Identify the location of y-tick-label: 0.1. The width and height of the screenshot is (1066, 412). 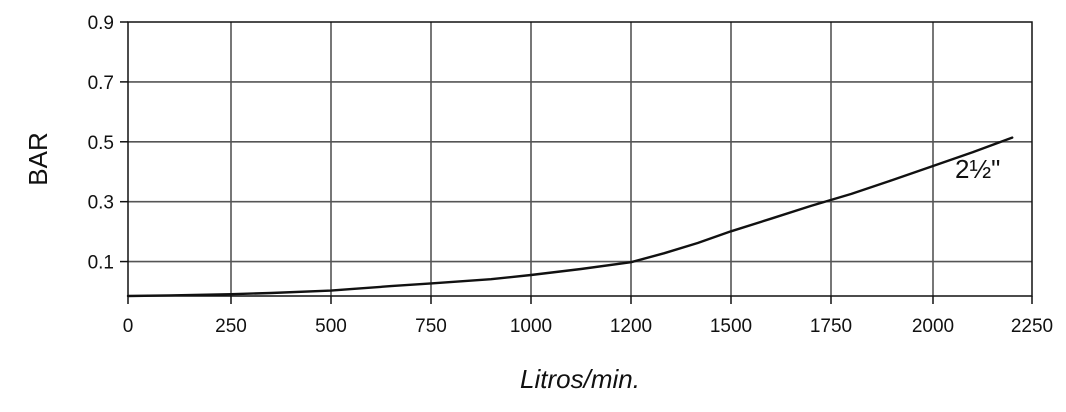
(101, 263).